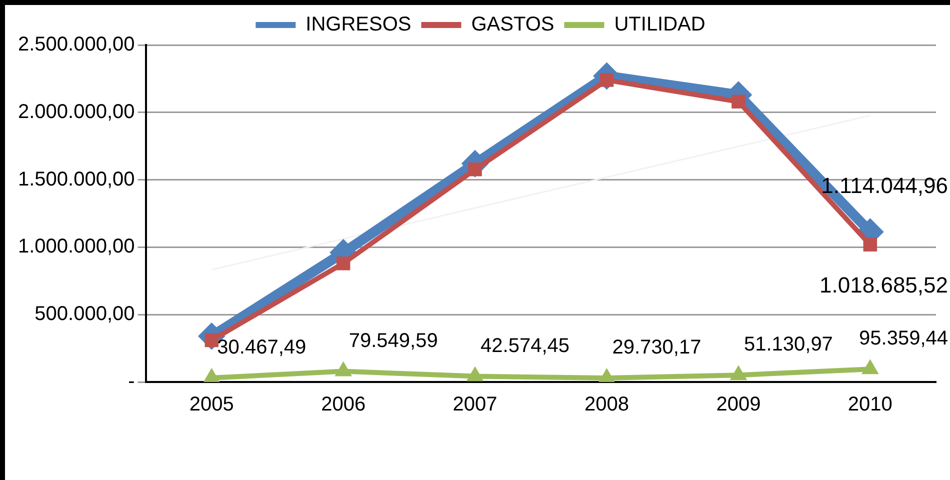 The width and height of the screenshot is (950, 480). What do you see at coordinates (359, 25) in the screenshot?
I see `legend-label: INGRESOS` at bounding box center [359, 25].